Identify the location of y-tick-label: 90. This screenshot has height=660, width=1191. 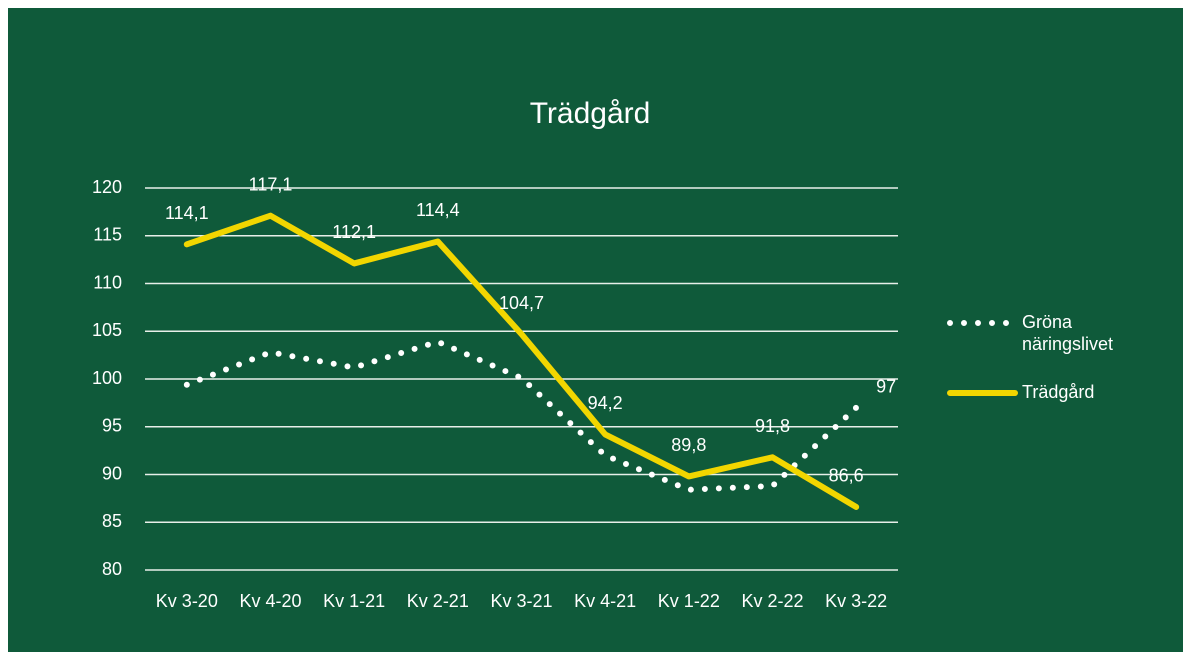
(112, 473).